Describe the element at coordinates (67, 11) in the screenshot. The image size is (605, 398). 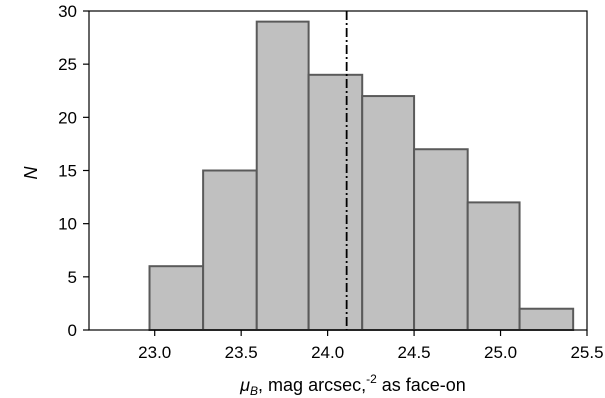
I see `y-tick-label-7: 30` at that location.